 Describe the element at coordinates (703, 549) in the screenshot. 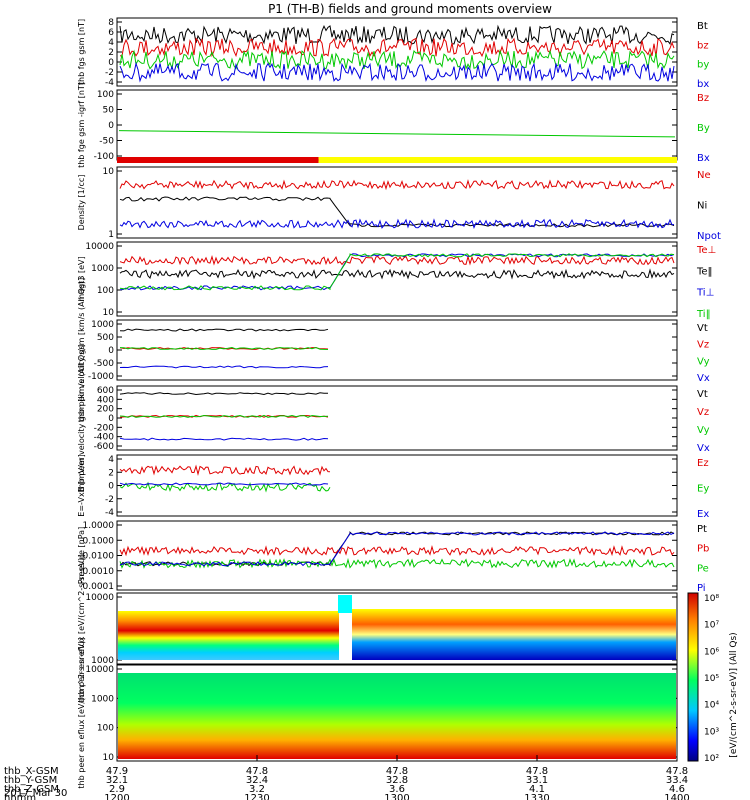

I see `legend-Pb: Pb` at that location.